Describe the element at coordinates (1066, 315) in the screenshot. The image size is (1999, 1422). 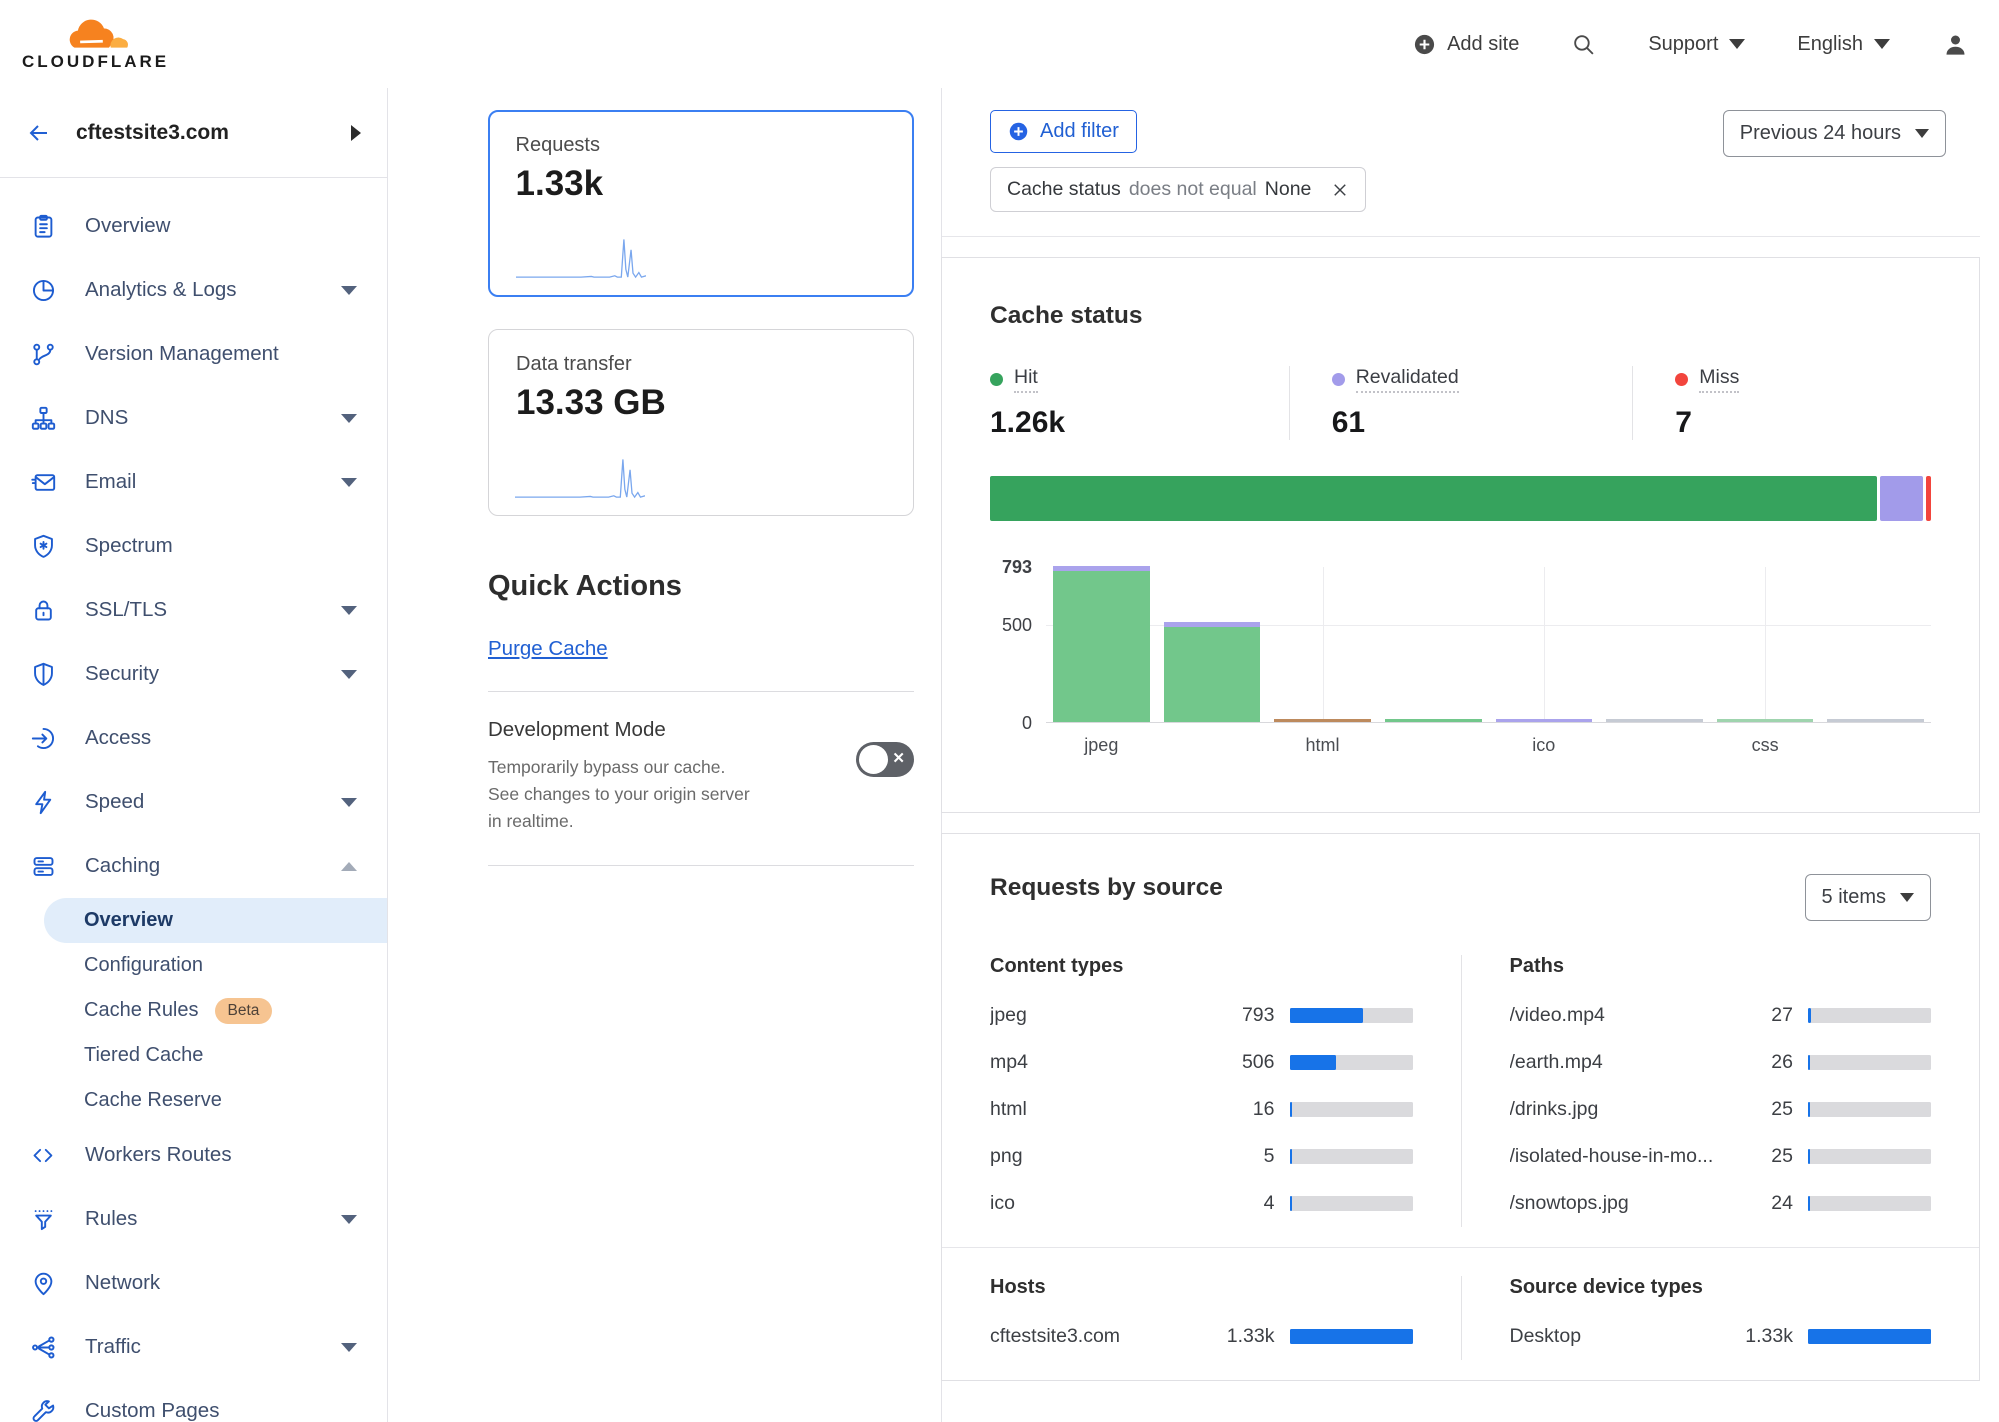
I see `cache-status-title: Cache status` at that location.